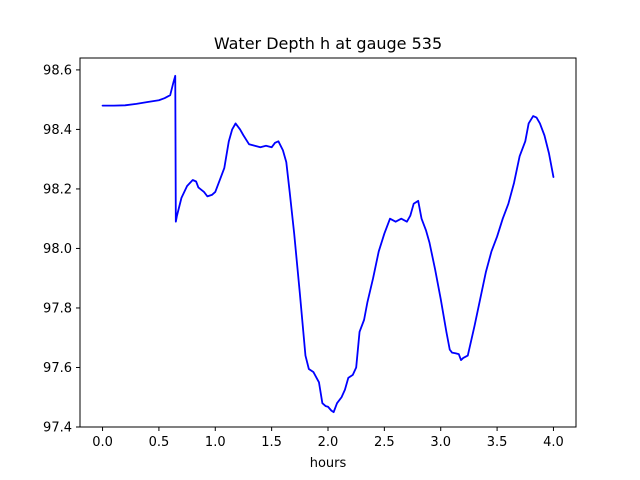 The height and width of the screenshot is (480, 640). I want to click on x-tick-label: 0.0, so click(102, 442).